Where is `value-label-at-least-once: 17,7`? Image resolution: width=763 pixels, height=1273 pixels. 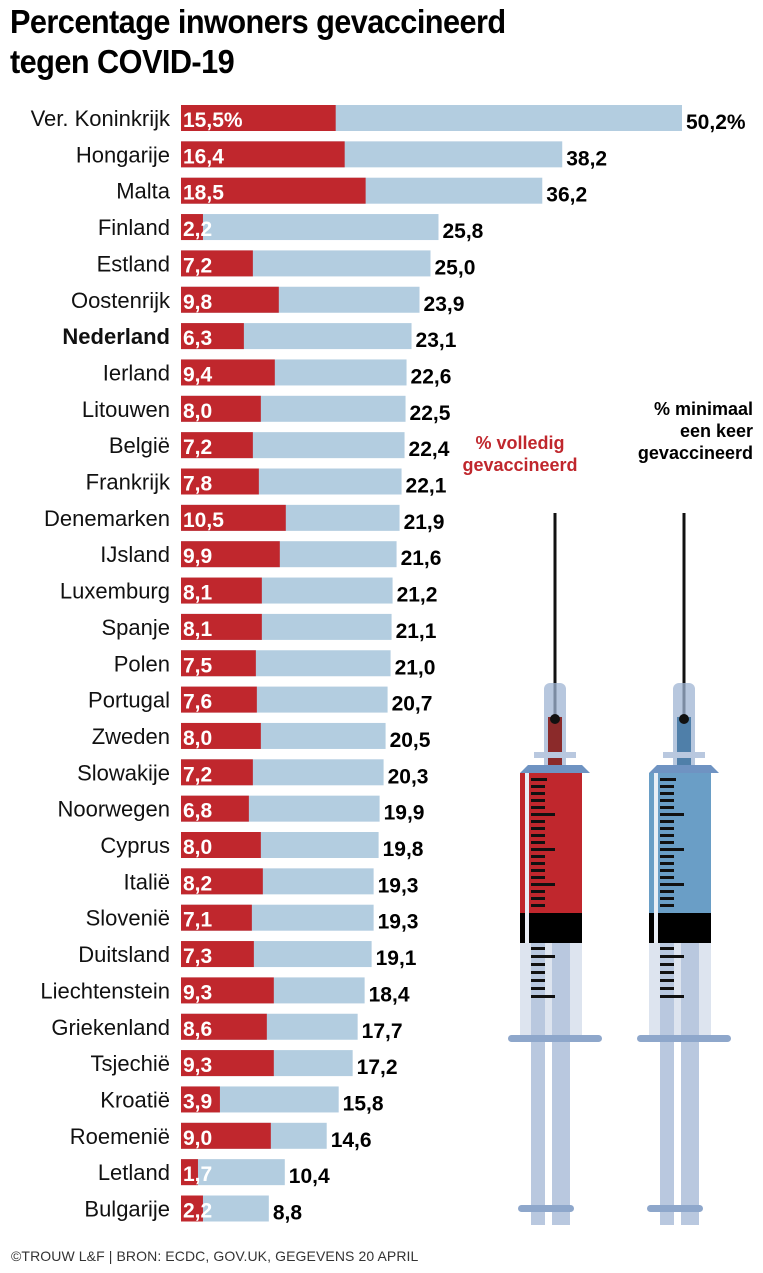
value-label-at-least-once: 17,7 is located at coordinates (382, 1031).